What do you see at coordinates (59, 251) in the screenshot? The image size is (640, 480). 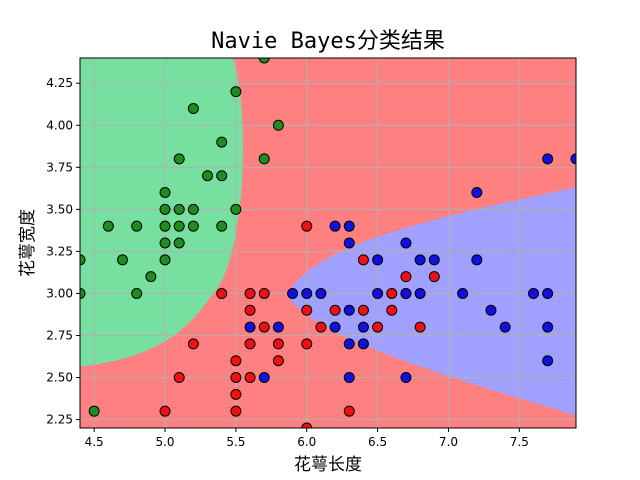 I see `y-tick-label: 3.25` at bounding box center [59, 251].